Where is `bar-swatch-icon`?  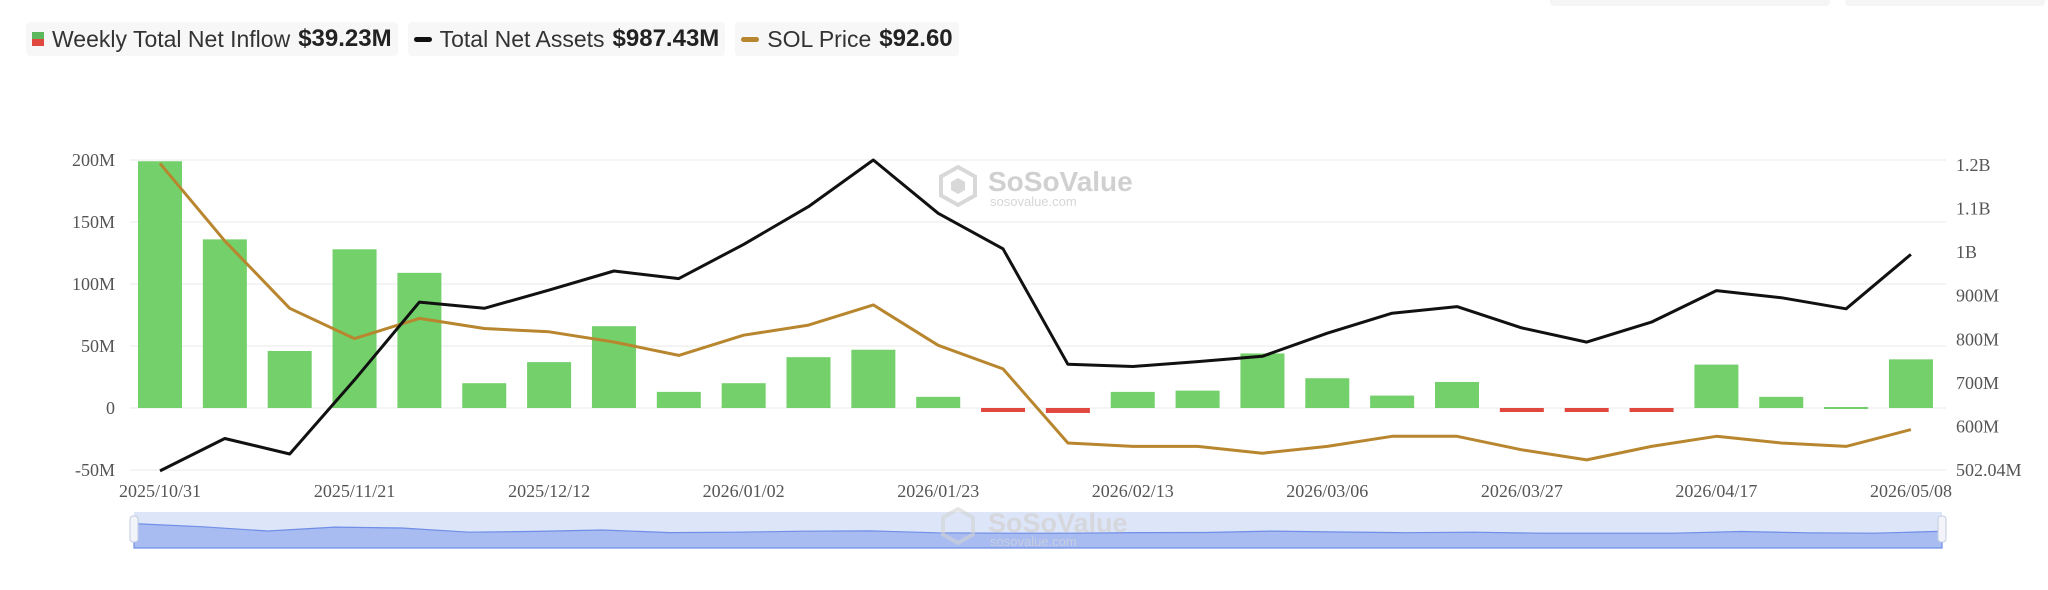 bar-swatch-icon is located at coordinates (38, 39).